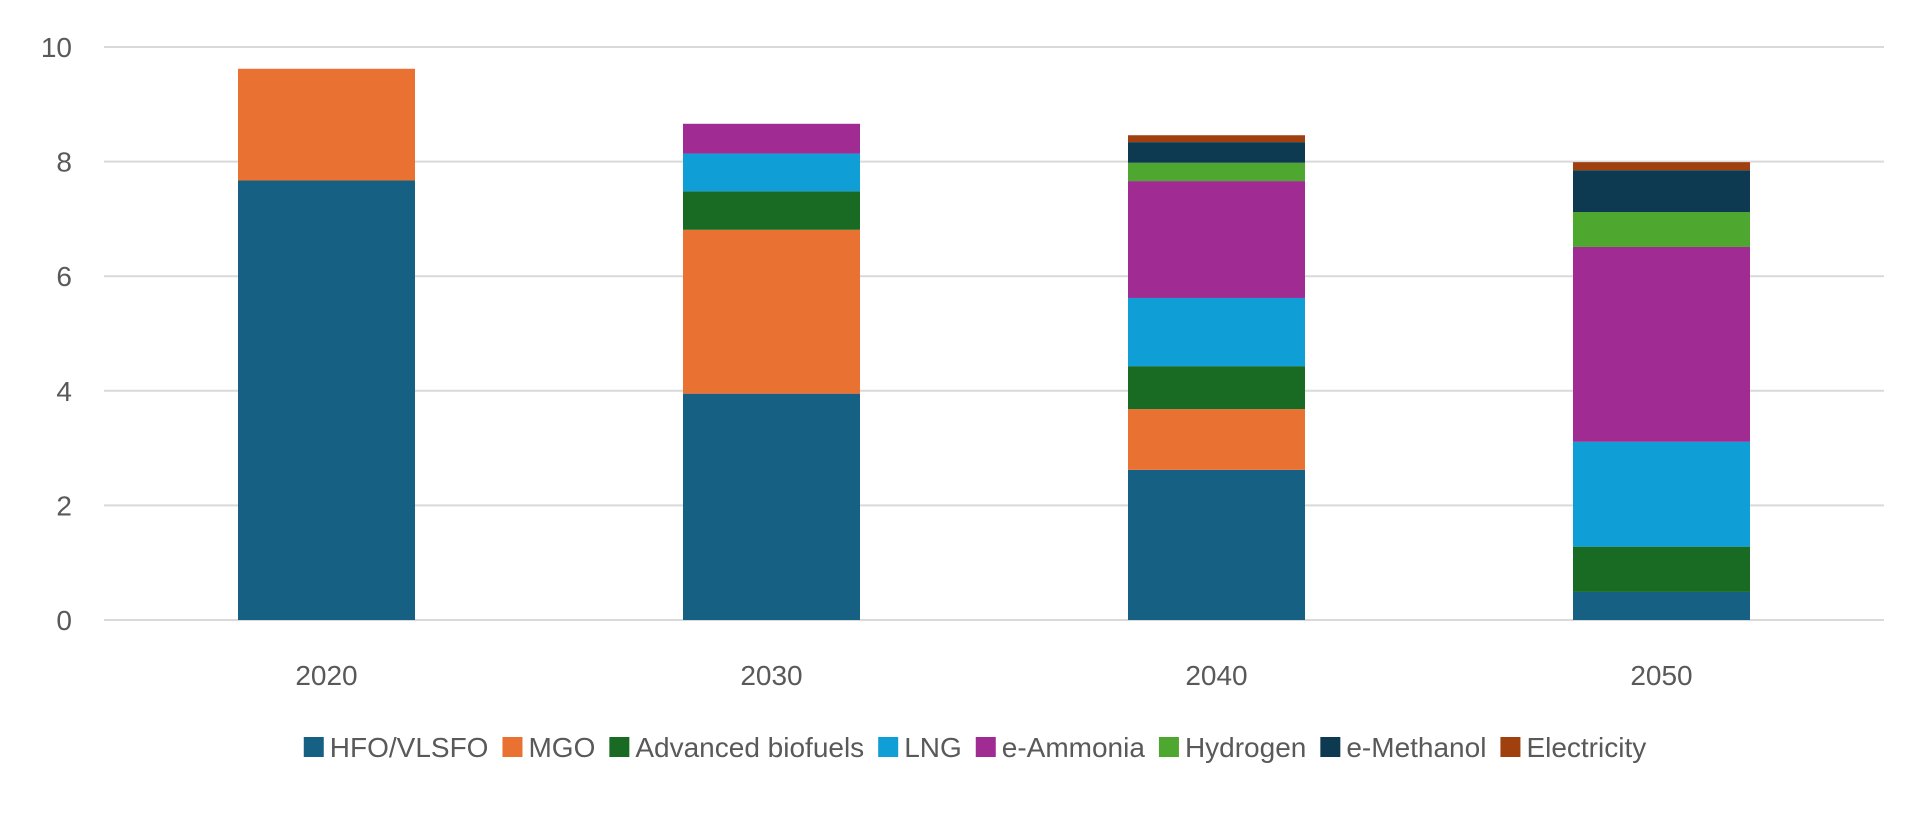 This screenshot has height=817, width=1920. What do you see at coordinates (64, 505) in the screenshot?
I see `y-tick-label: 2` at bounding box center [64, 505].